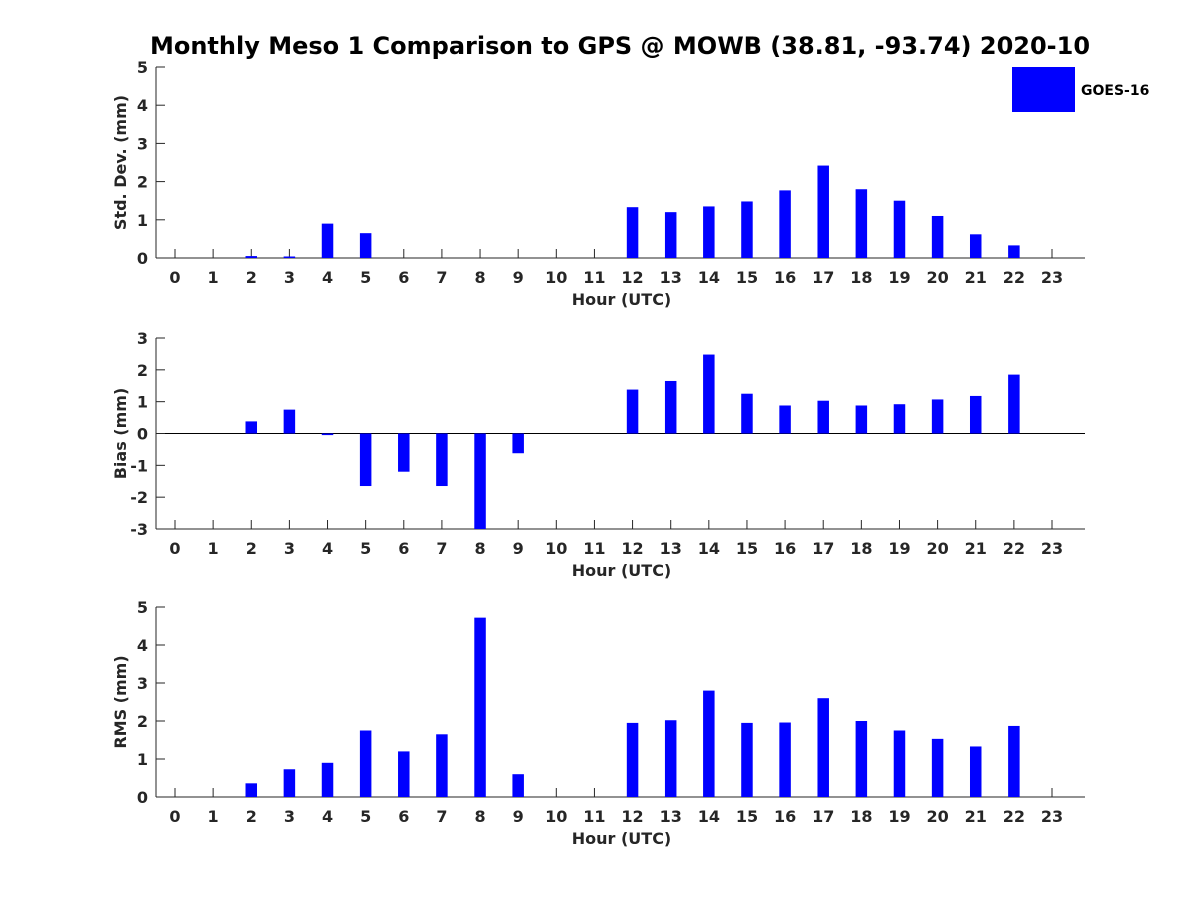 This screenshot has height=900, width=1200. Describe the element at coordinates (709, 816) in the screenshot. I see `x-tick-label: 14` at that location.